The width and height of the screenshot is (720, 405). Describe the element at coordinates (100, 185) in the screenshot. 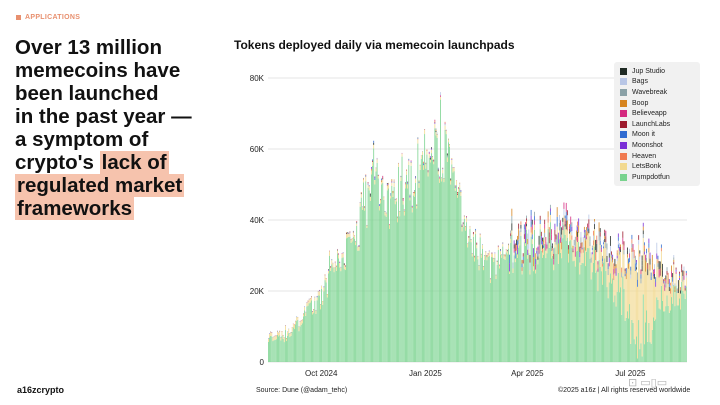

I see `headline-highlight: regulated market` at that location.